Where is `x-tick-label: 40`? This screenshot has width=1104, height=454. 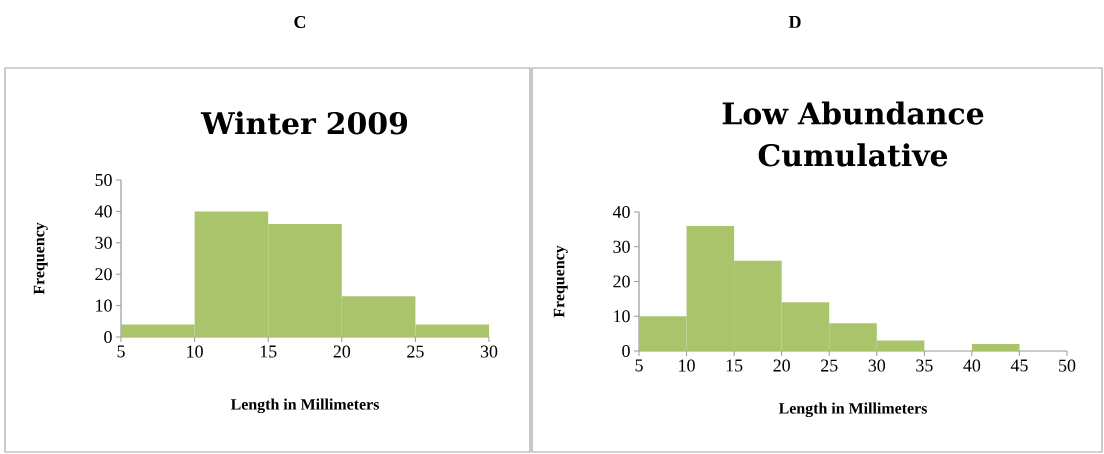
x-tick-label: 40 is located at coordinates (972, 365).